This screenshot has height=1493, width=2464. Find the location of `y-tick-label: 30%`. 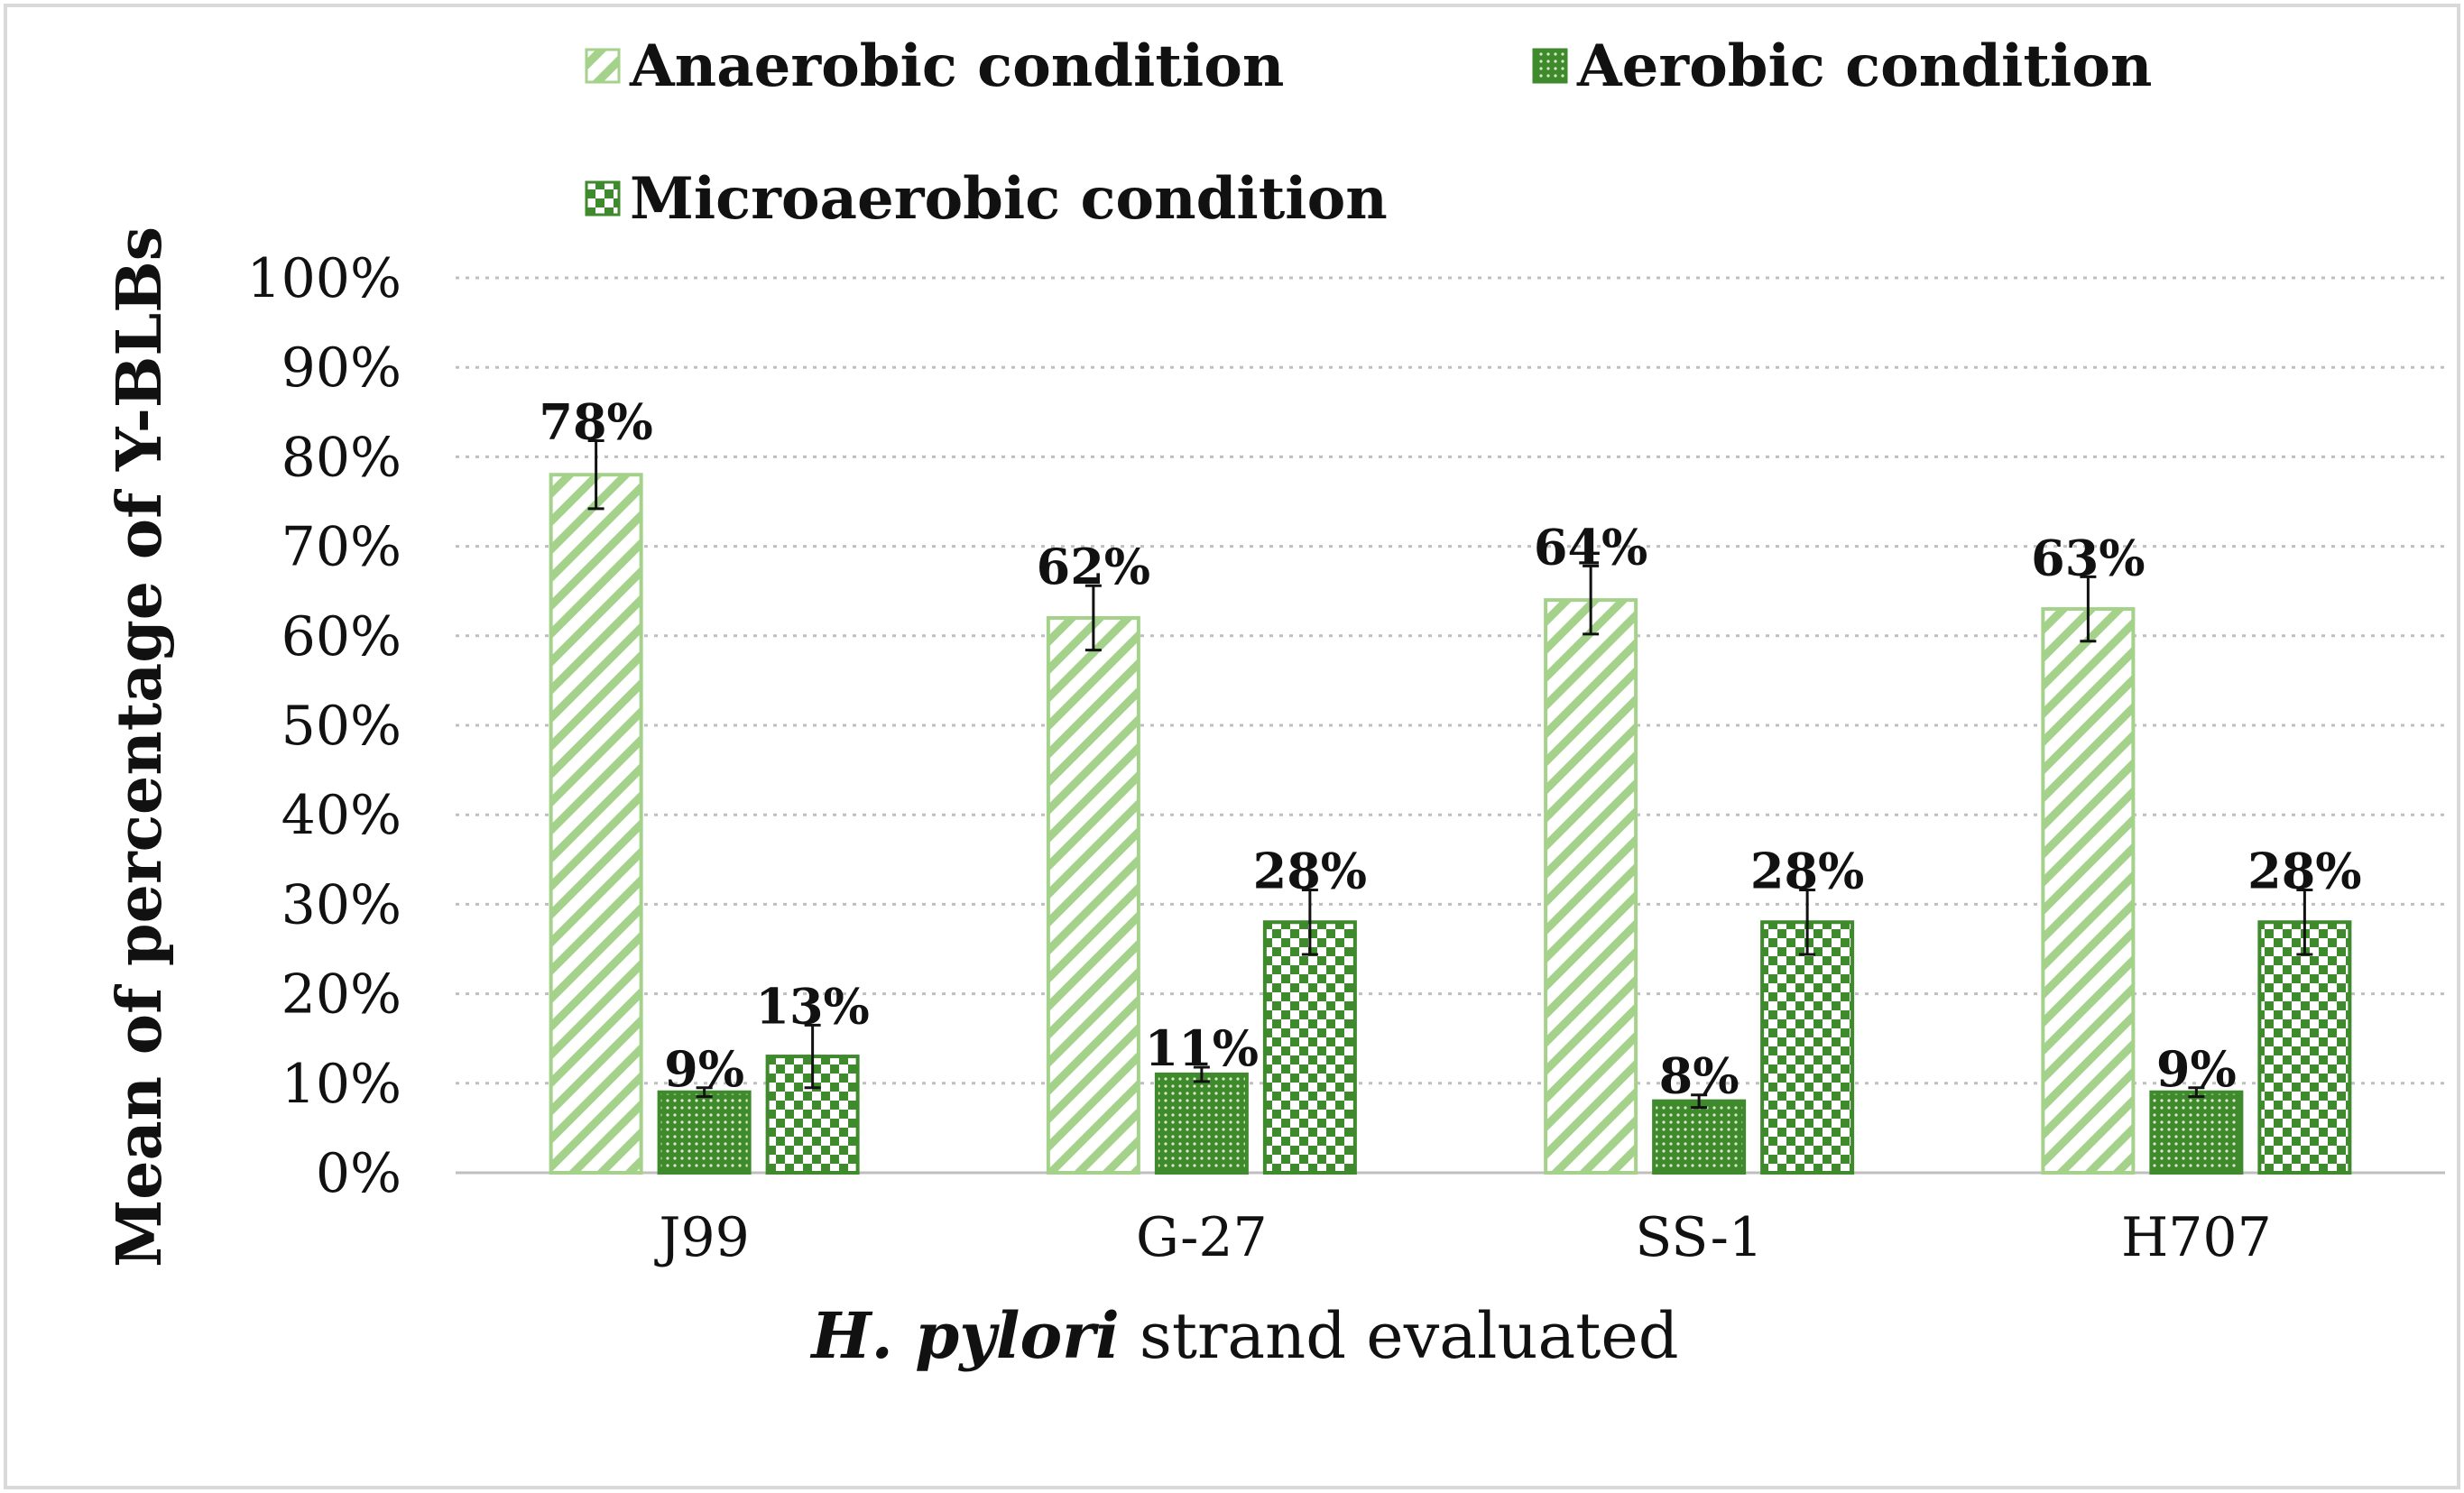

y-tick-label: 30% is located at coordinates (341, 904).